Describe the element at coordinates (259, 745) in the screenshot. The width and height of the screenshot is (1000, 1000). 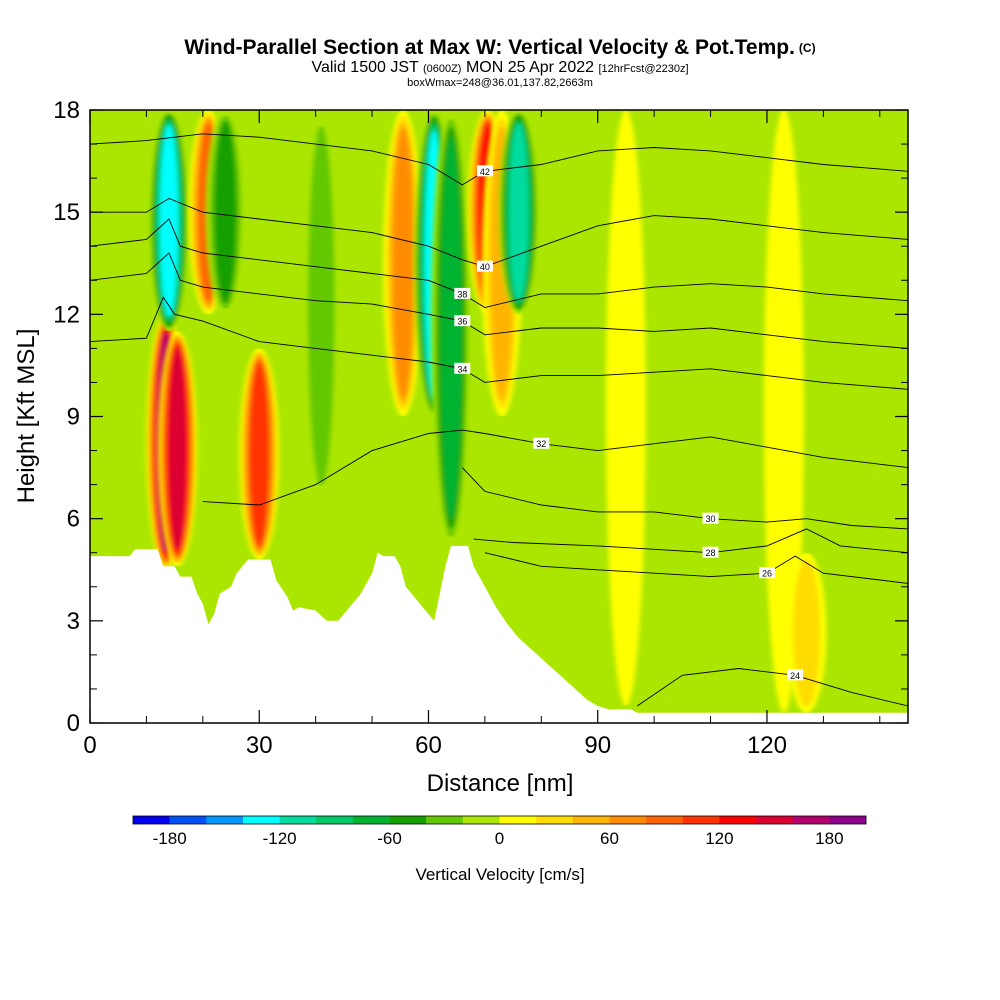
I see `x-tick-label-30: 30` at that location.